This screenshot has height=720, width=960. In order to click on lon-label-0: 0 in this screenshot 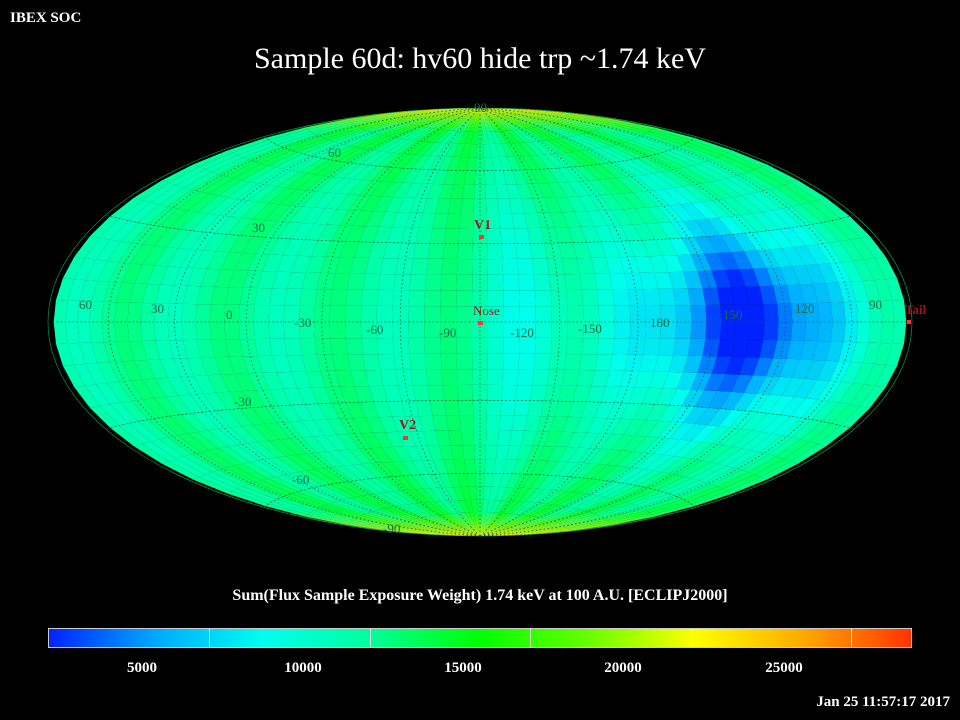, I will do `click(229, 314)`.